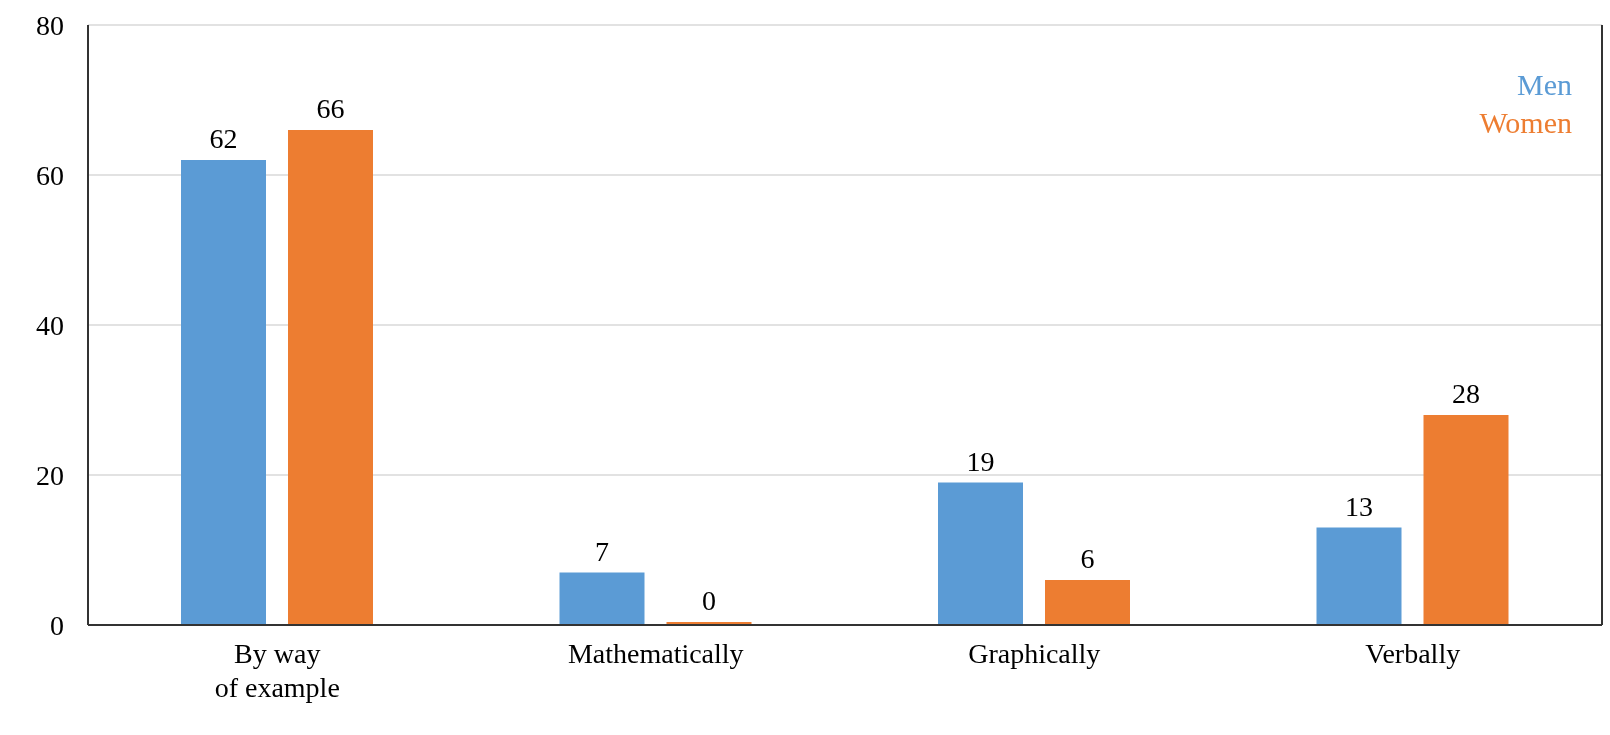 This screenshot has height=735, width=1610. I want to click on data-label: 28, so click(1466, 393).